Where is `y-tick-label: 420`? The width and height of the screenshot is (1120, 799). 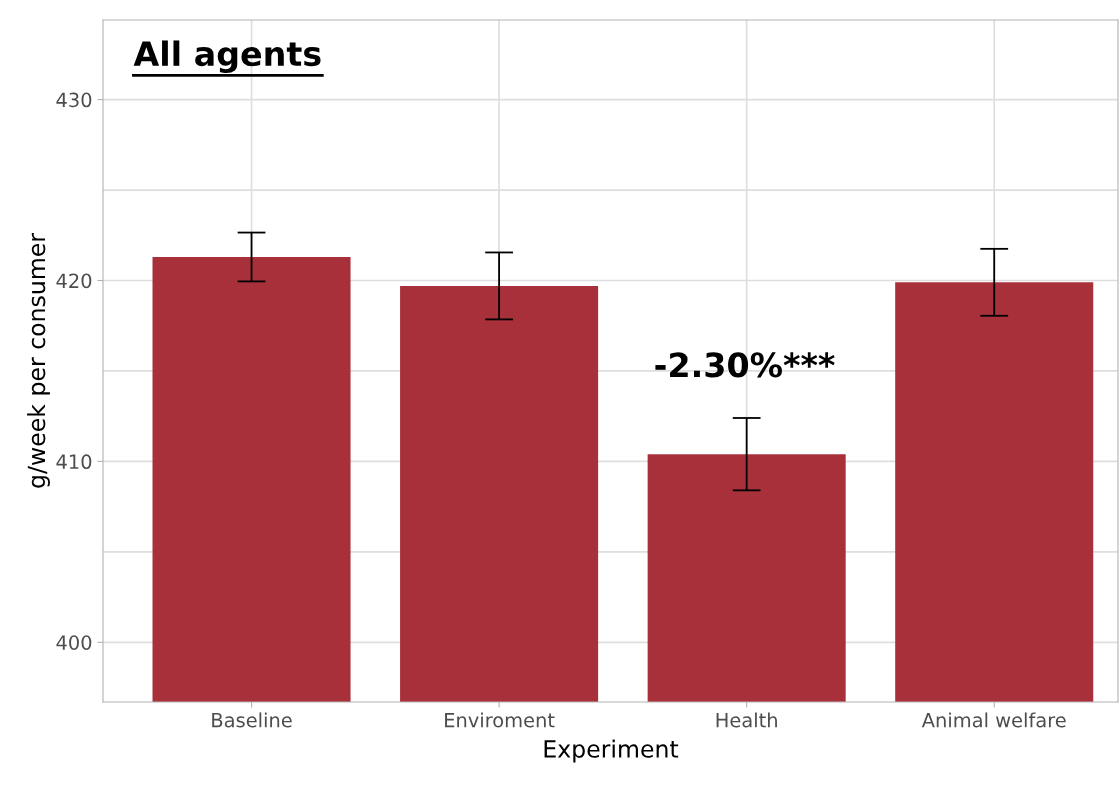 y-tick-label: 420 is located at coordinates (74, 281).